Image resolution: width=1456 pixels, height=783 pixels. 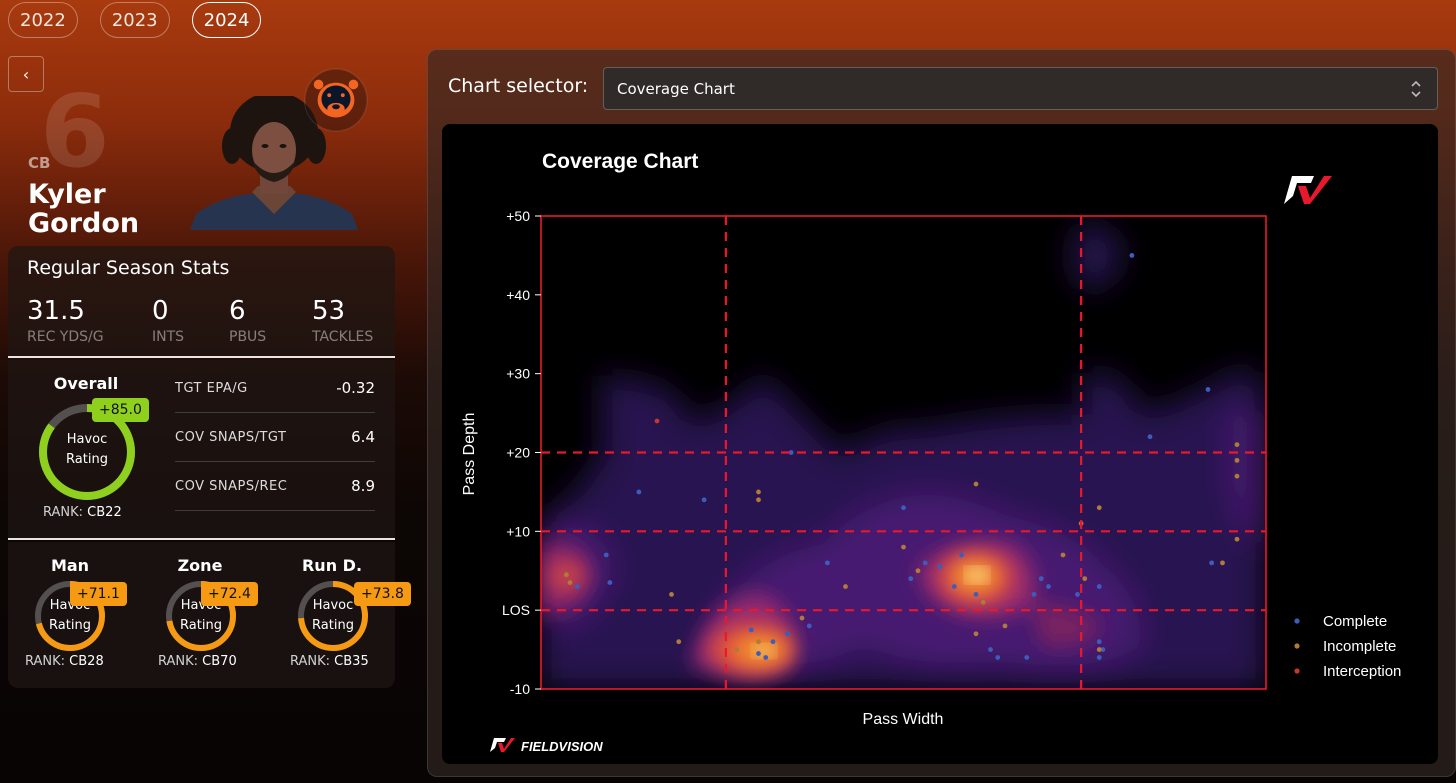 What do you see at coordinates (86, 383) in the screenshot?
I see `overall-title: Overall` at bounding box center [86, 383].